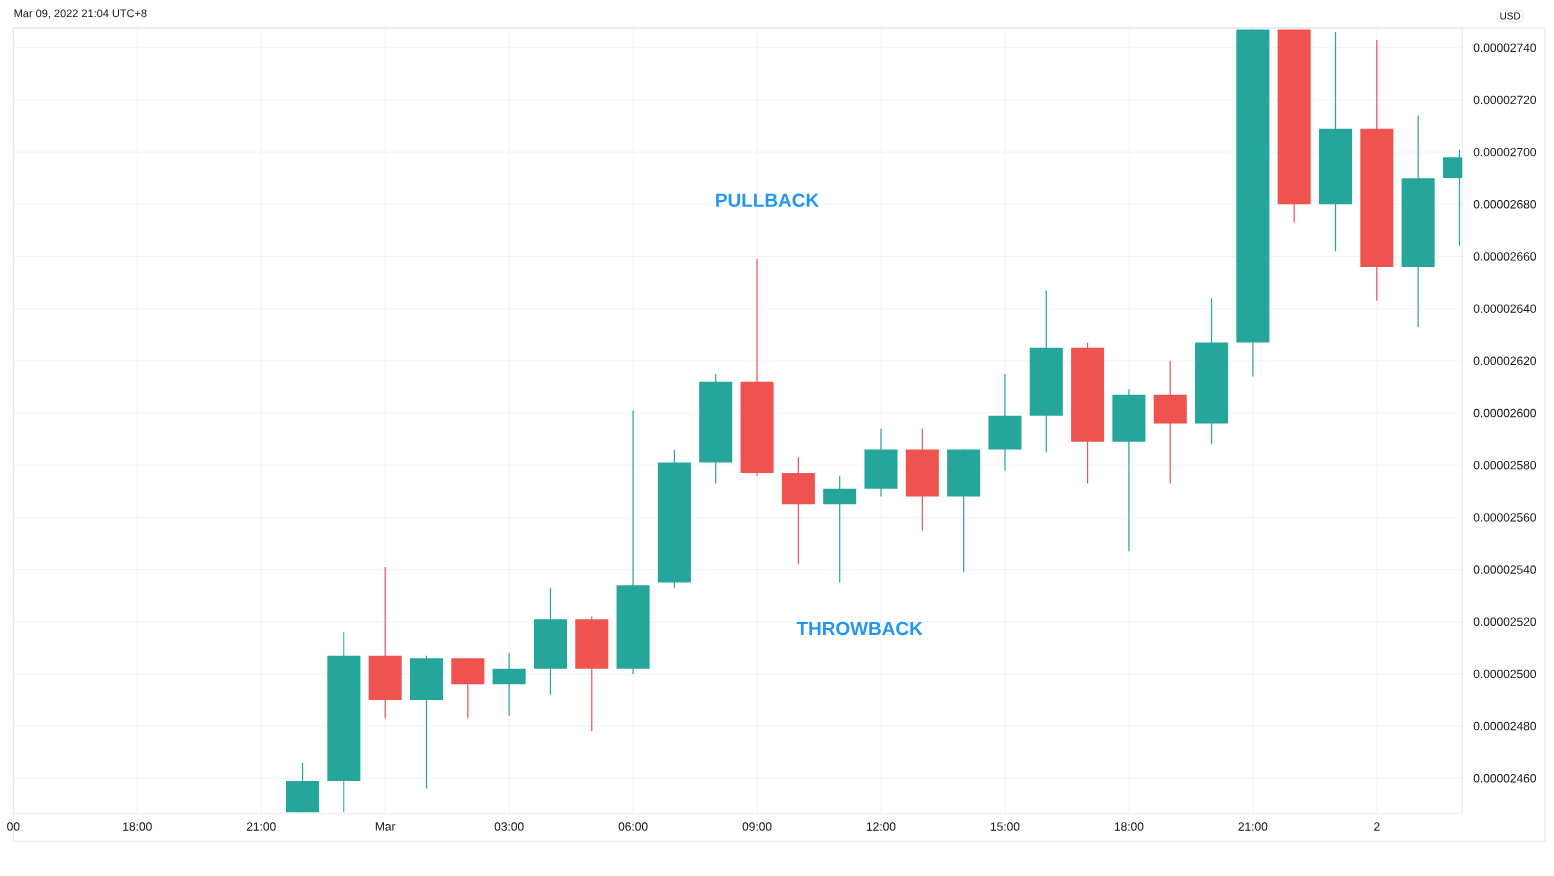 This screenshot has width=1554, height=876. Describe the element at coordinates (1505, 308) in the screenshot. I see `y-tick-label: 0.00002640` at that location.